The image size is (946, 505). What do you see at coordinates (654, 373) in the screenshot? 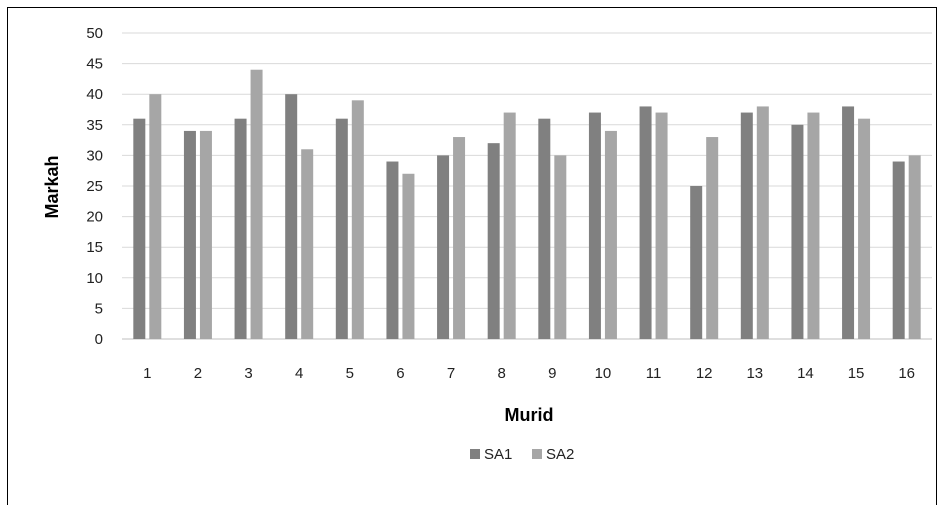
I see `x-tick-label: 11` at bounding box center [654, 373].